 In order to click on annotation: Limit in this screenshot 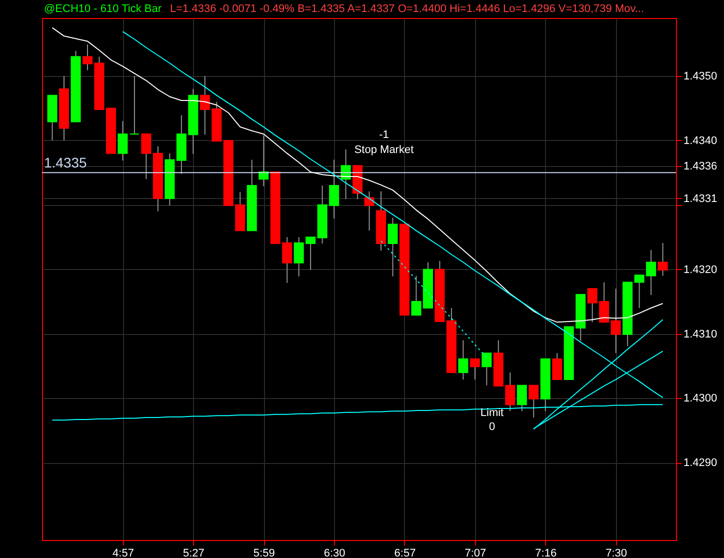, I will do `click(492, 413)`.